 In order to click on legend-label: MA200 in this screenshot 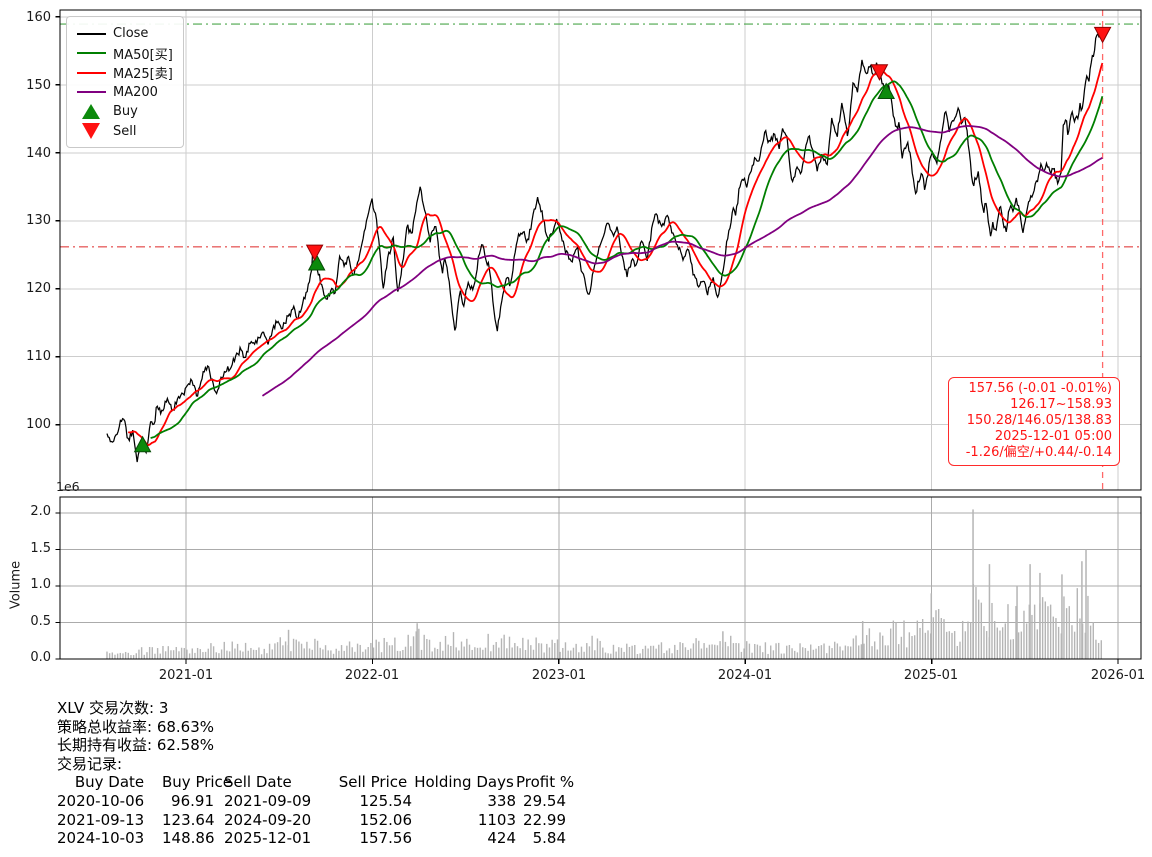, I will do `click(135, 92)`.